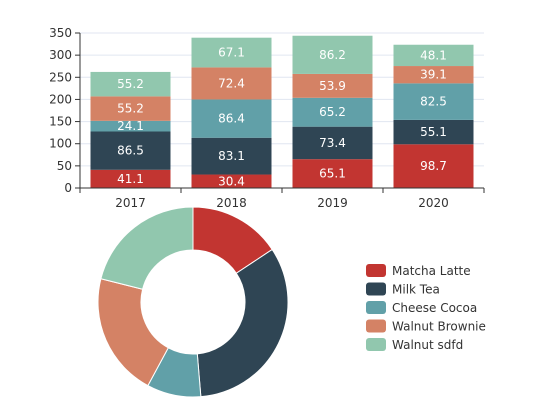 Image resolution: width=550 pixels, height=420 pixels. I want to click on bar-value-label: 24.1, so click(130, 126).